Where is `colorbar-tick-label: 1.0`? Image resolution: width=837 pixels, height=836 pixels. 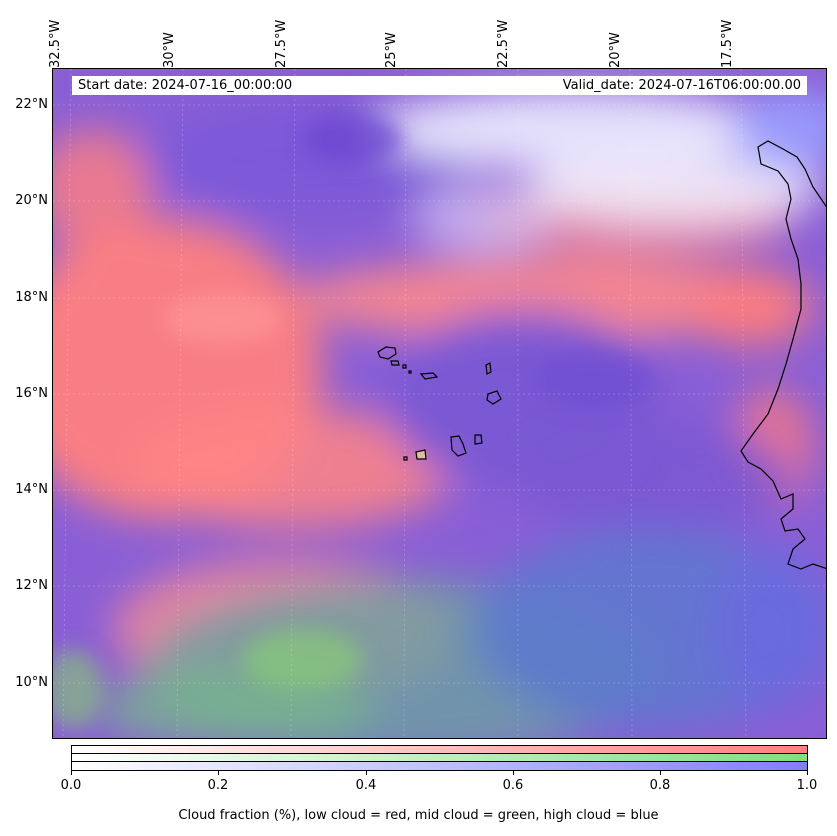
colorbar-tick-label: 1.0 is located at coordinates (807, 785).